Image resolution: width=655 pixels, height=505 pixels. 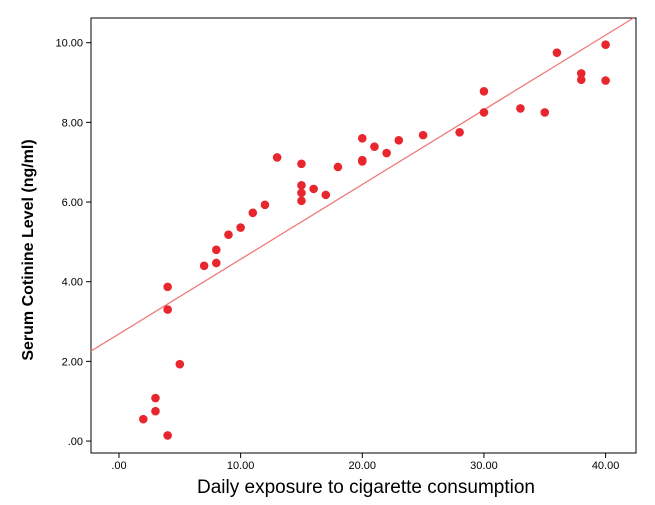 What do you see at coordinates (366, 487) in the screenshot?
I see `x-axis-title: Daily exposure to cigarette consumption` at bounding box center [366, 487].